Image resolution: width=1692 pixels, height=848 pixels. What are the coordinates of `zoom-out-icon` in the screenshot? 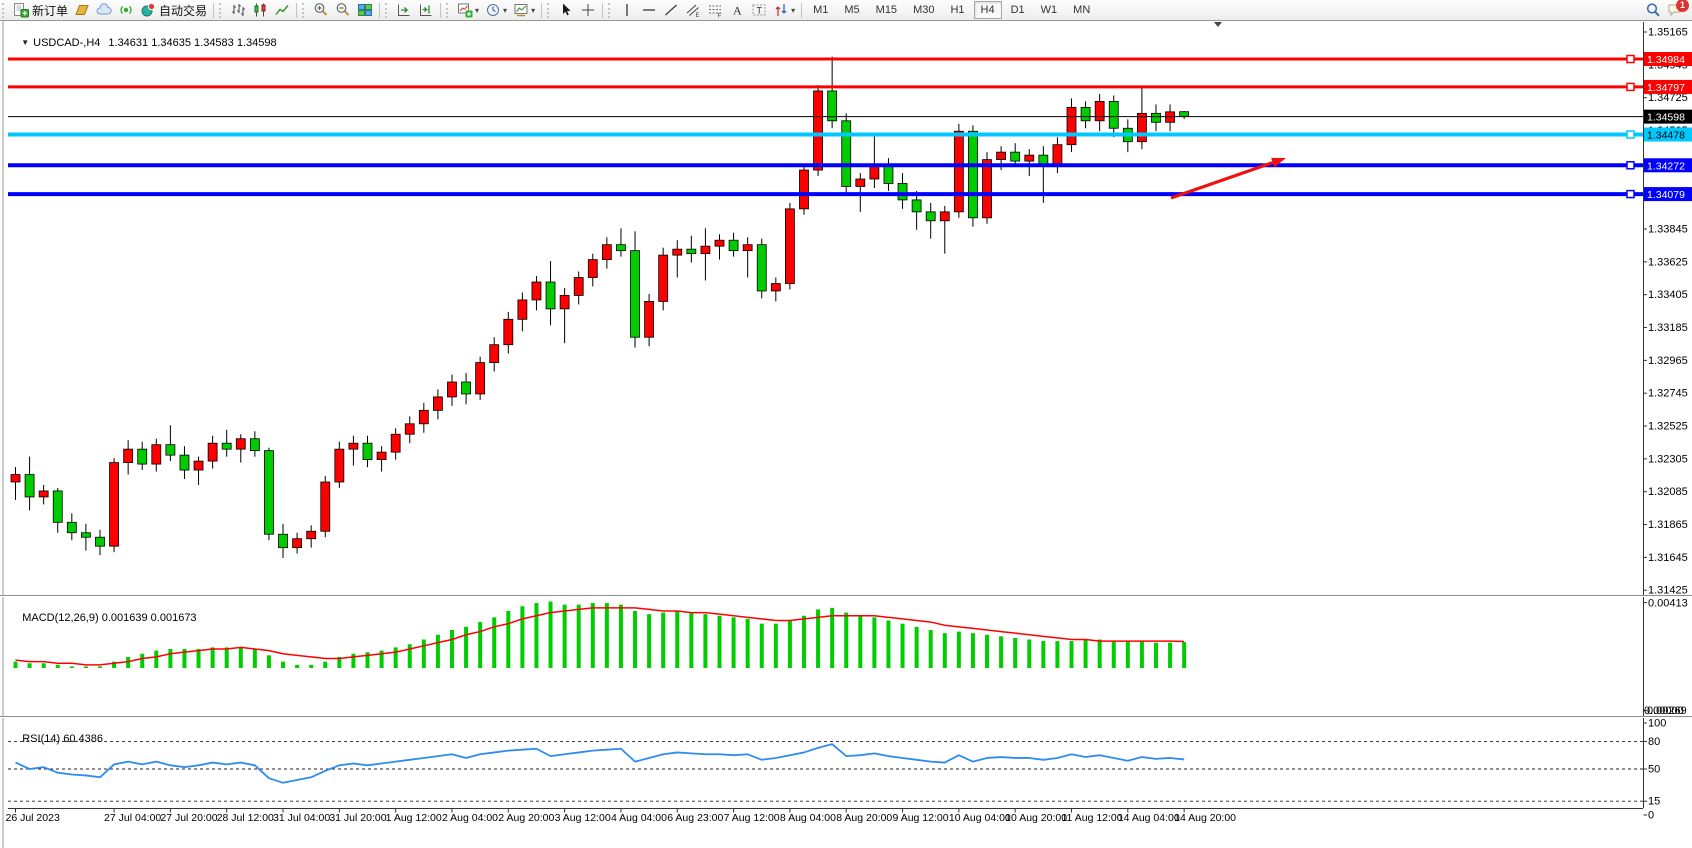 It's located at (343, 9).